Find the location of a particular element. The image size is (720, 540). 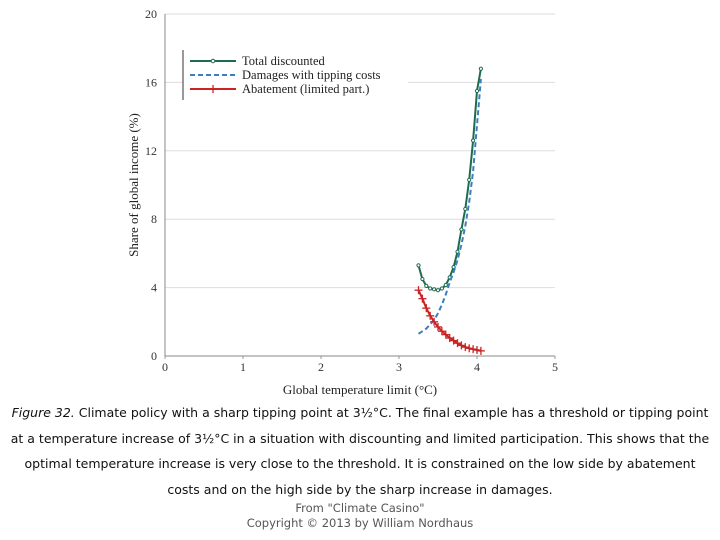

y-tick-label: 12 is located at coordinates (151, 151).